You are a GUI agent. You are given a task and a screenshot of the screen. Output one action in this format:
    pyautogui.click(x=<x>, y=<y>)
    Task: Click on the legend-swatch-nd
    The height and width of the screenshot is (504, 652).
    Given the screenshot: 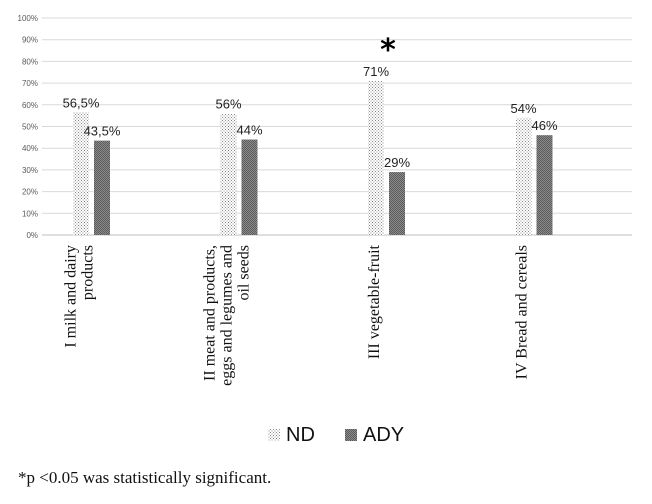 What is the action you would take?
    pyautogui.click(x=274, y=435)
    